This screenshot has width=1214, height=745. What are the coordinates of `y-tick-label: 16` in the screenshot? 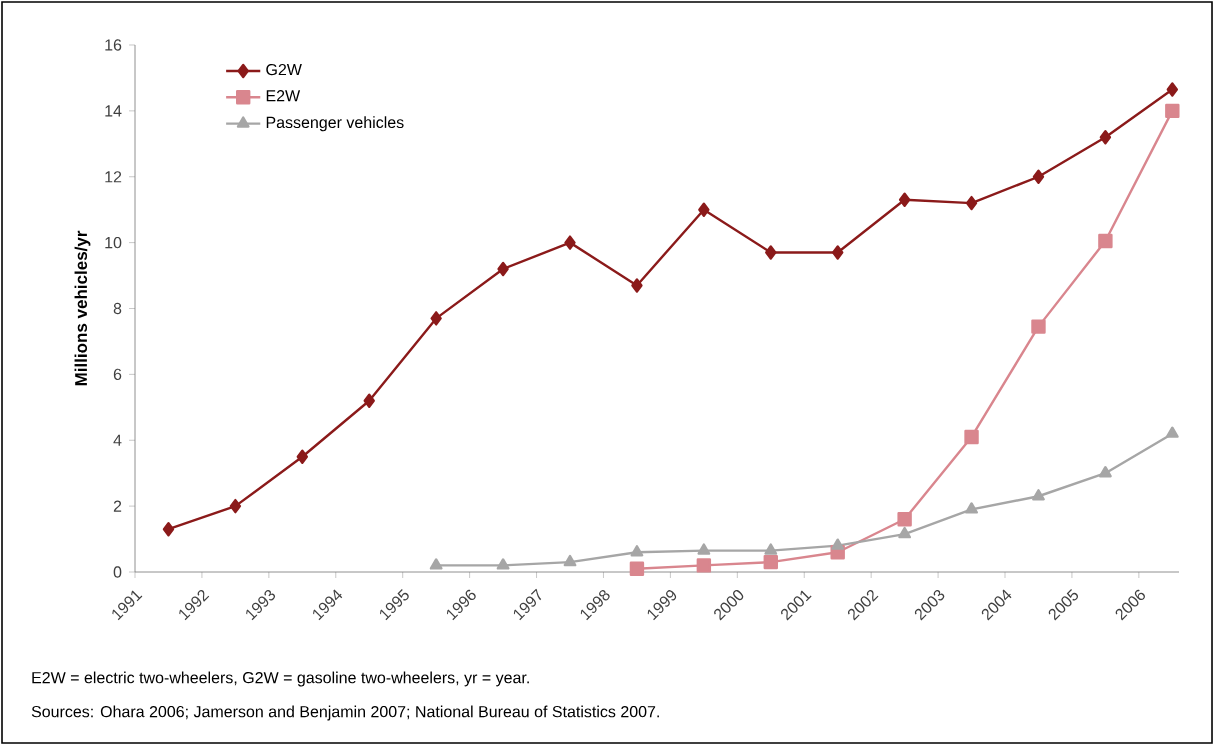 It's located at (113, 45).